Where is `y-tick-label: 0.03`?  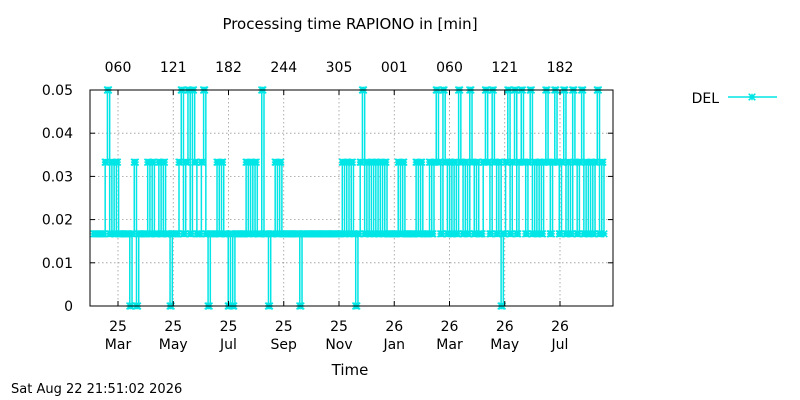
y-tick-label: 0.03 is located at coordinates (57, 177).